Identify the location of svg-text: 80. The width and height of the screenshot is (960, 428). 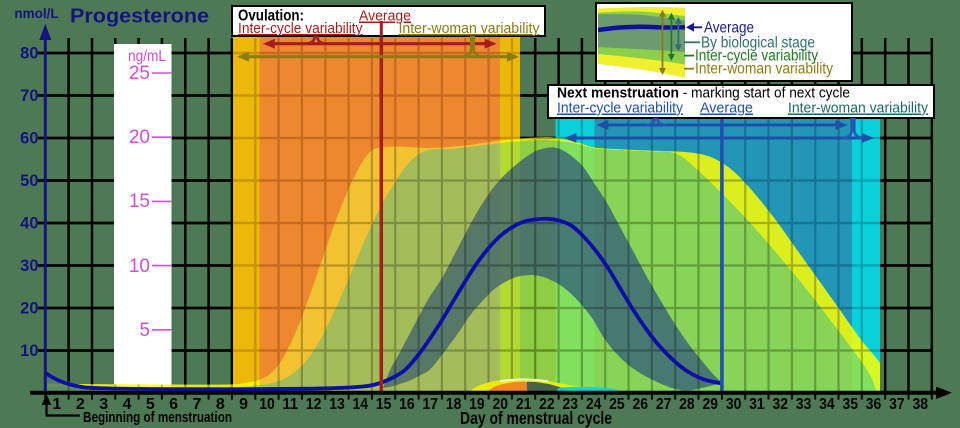
(29, 54).